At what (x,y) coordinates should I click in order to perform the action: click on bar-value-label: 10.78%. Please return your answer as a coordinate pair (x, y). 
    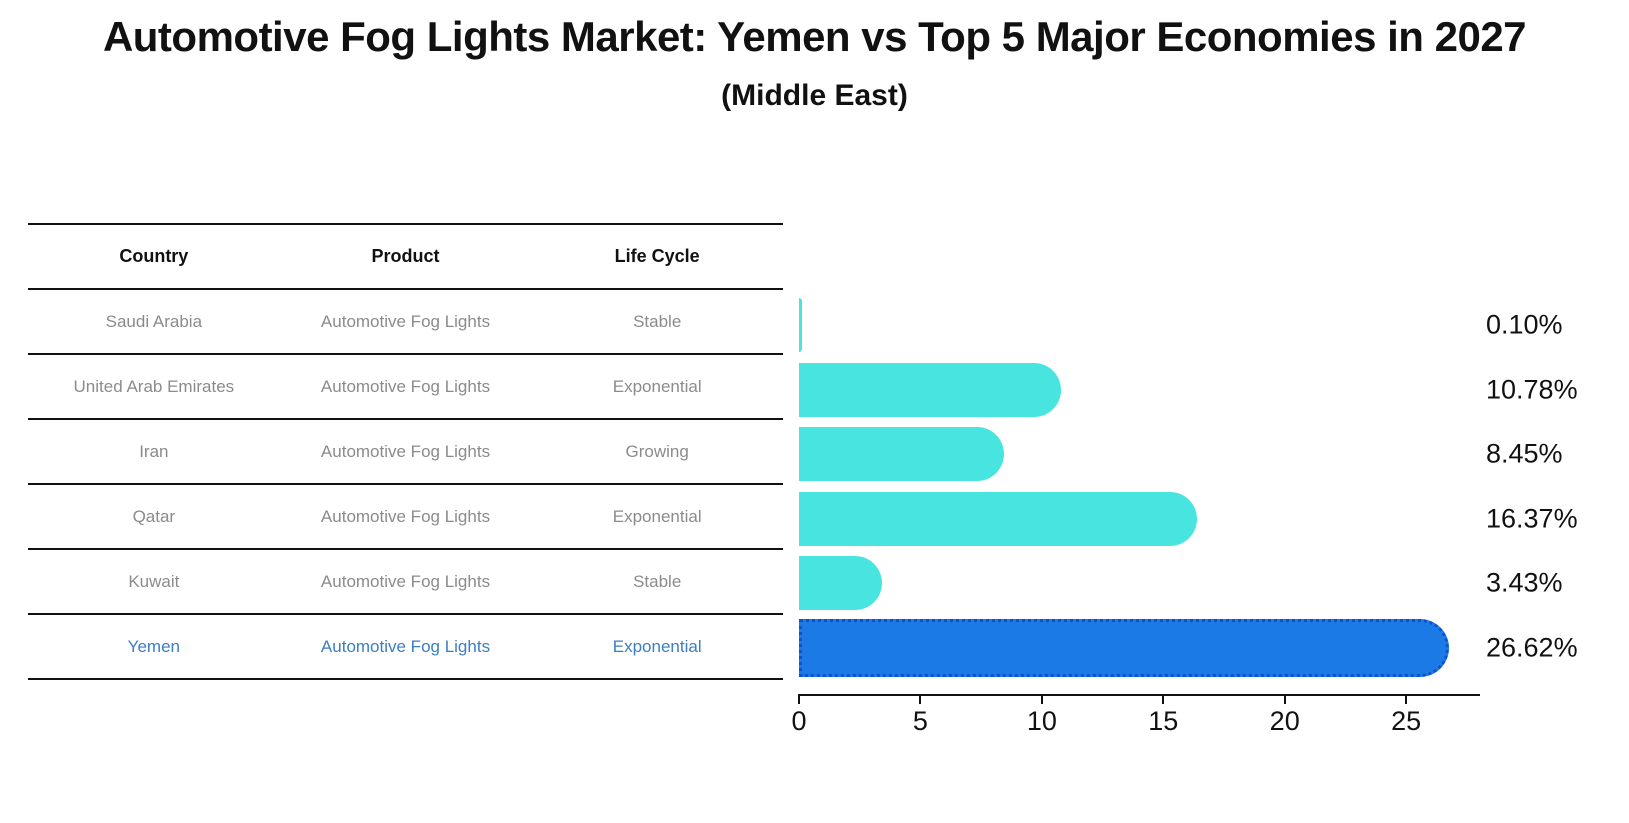
    Looking at the image, I should click on (1532, 389).